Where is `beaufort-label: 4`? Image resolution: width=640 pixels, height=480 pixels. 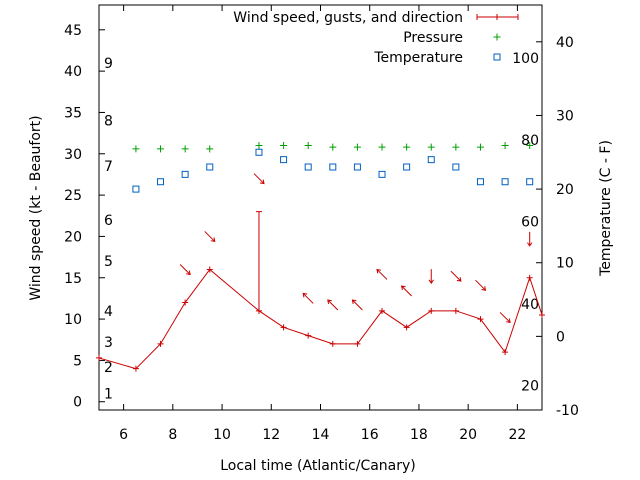 beaufort-label: 4 is located at coordinates (108, 312).